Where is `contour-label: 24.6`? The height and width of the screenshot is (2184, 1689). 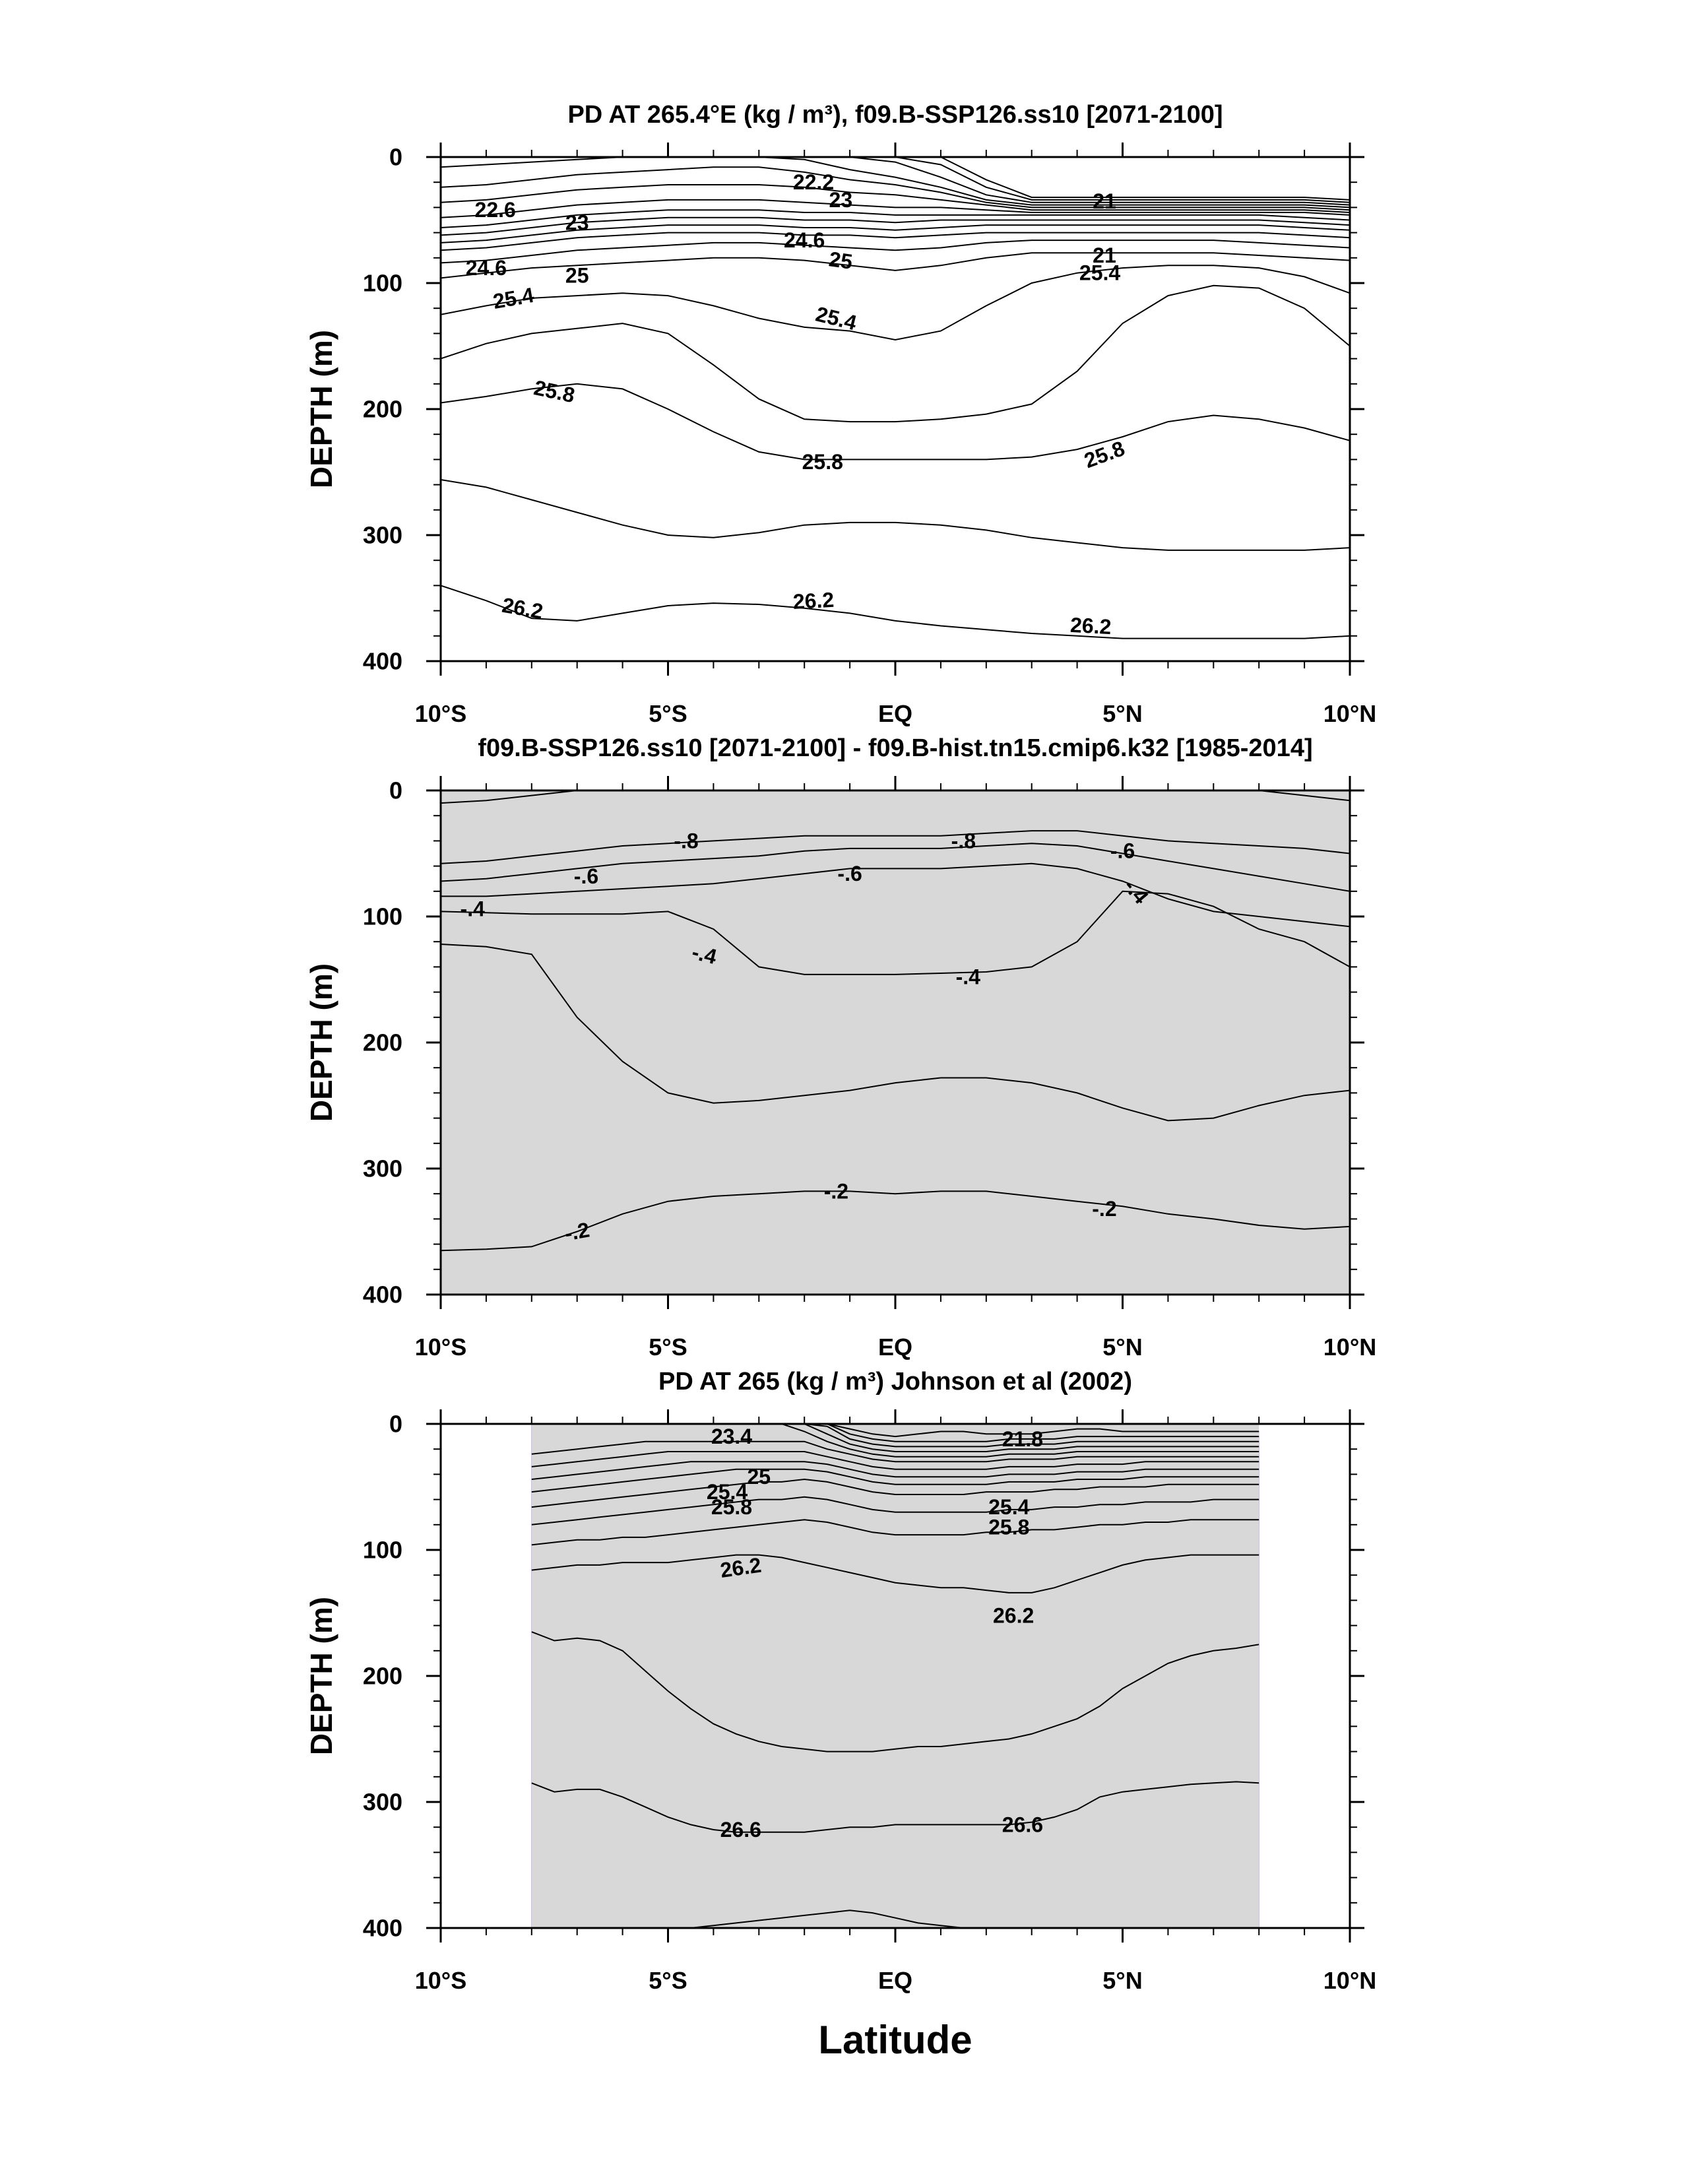 contour-label: 24.6 is located at coordinates (804, 240).